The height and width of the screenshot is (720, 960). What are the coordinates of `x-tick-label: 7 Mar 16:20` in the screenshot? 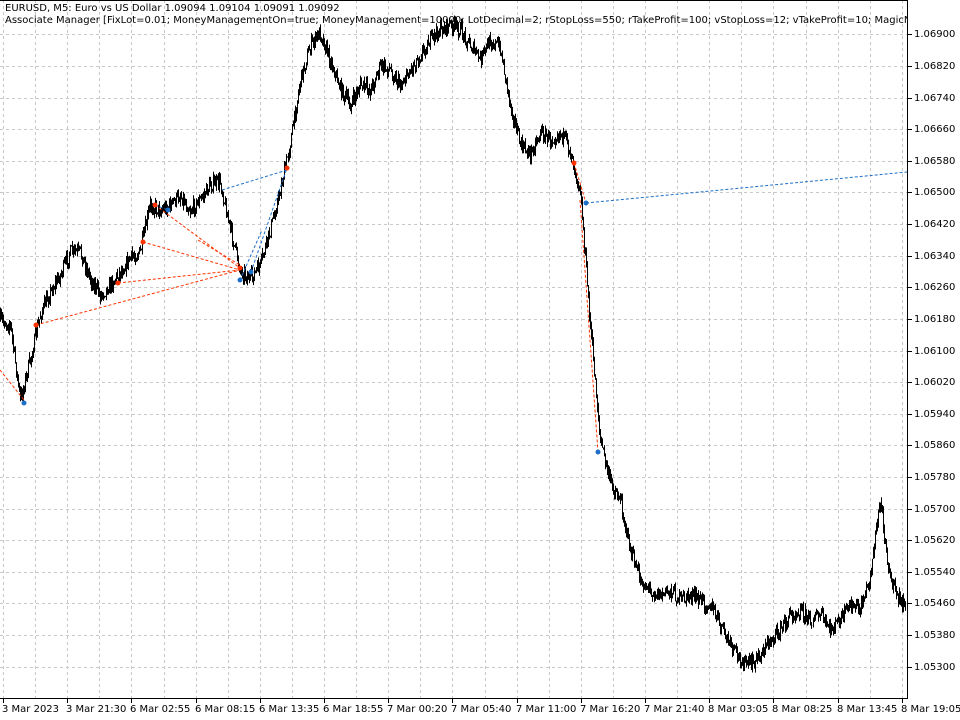 It's located at (610, 709).